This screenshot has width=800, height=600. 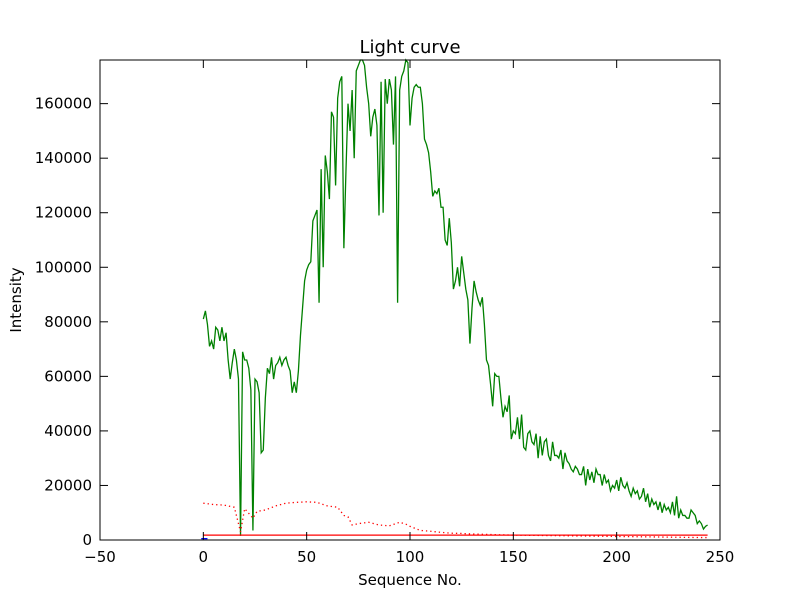 What do you see at coordinates (409, 47) in the screenshot?
I see `chart-title: Light curve` at bounding box center [409, 47].